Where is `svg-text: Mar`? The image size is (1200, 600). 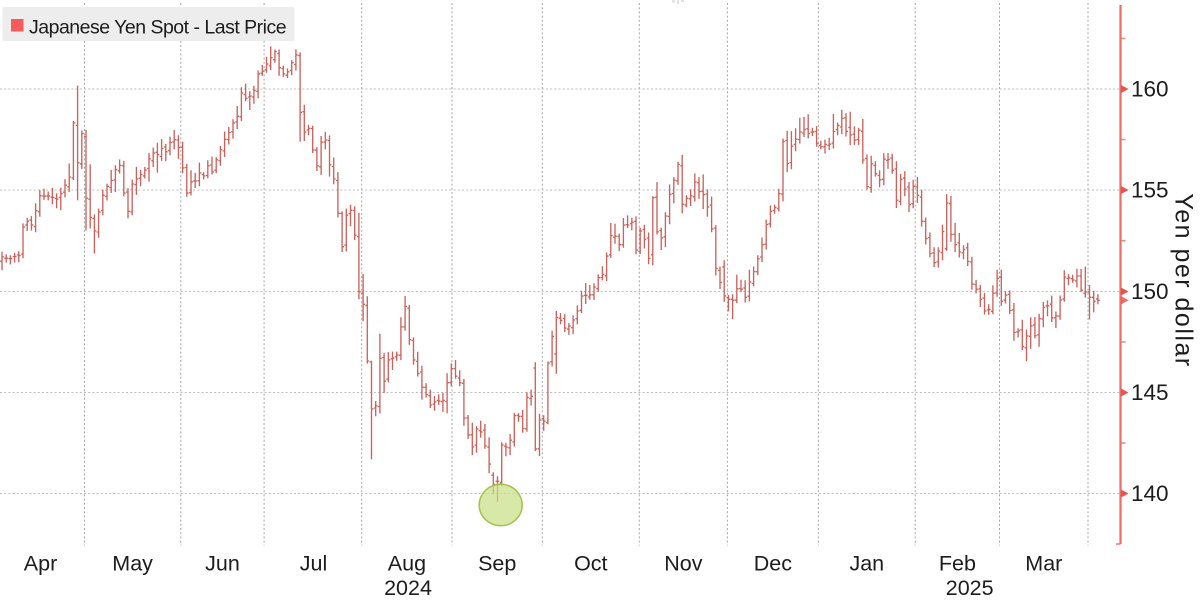 svg-text: Mar is located at coordinates (1043, 564).